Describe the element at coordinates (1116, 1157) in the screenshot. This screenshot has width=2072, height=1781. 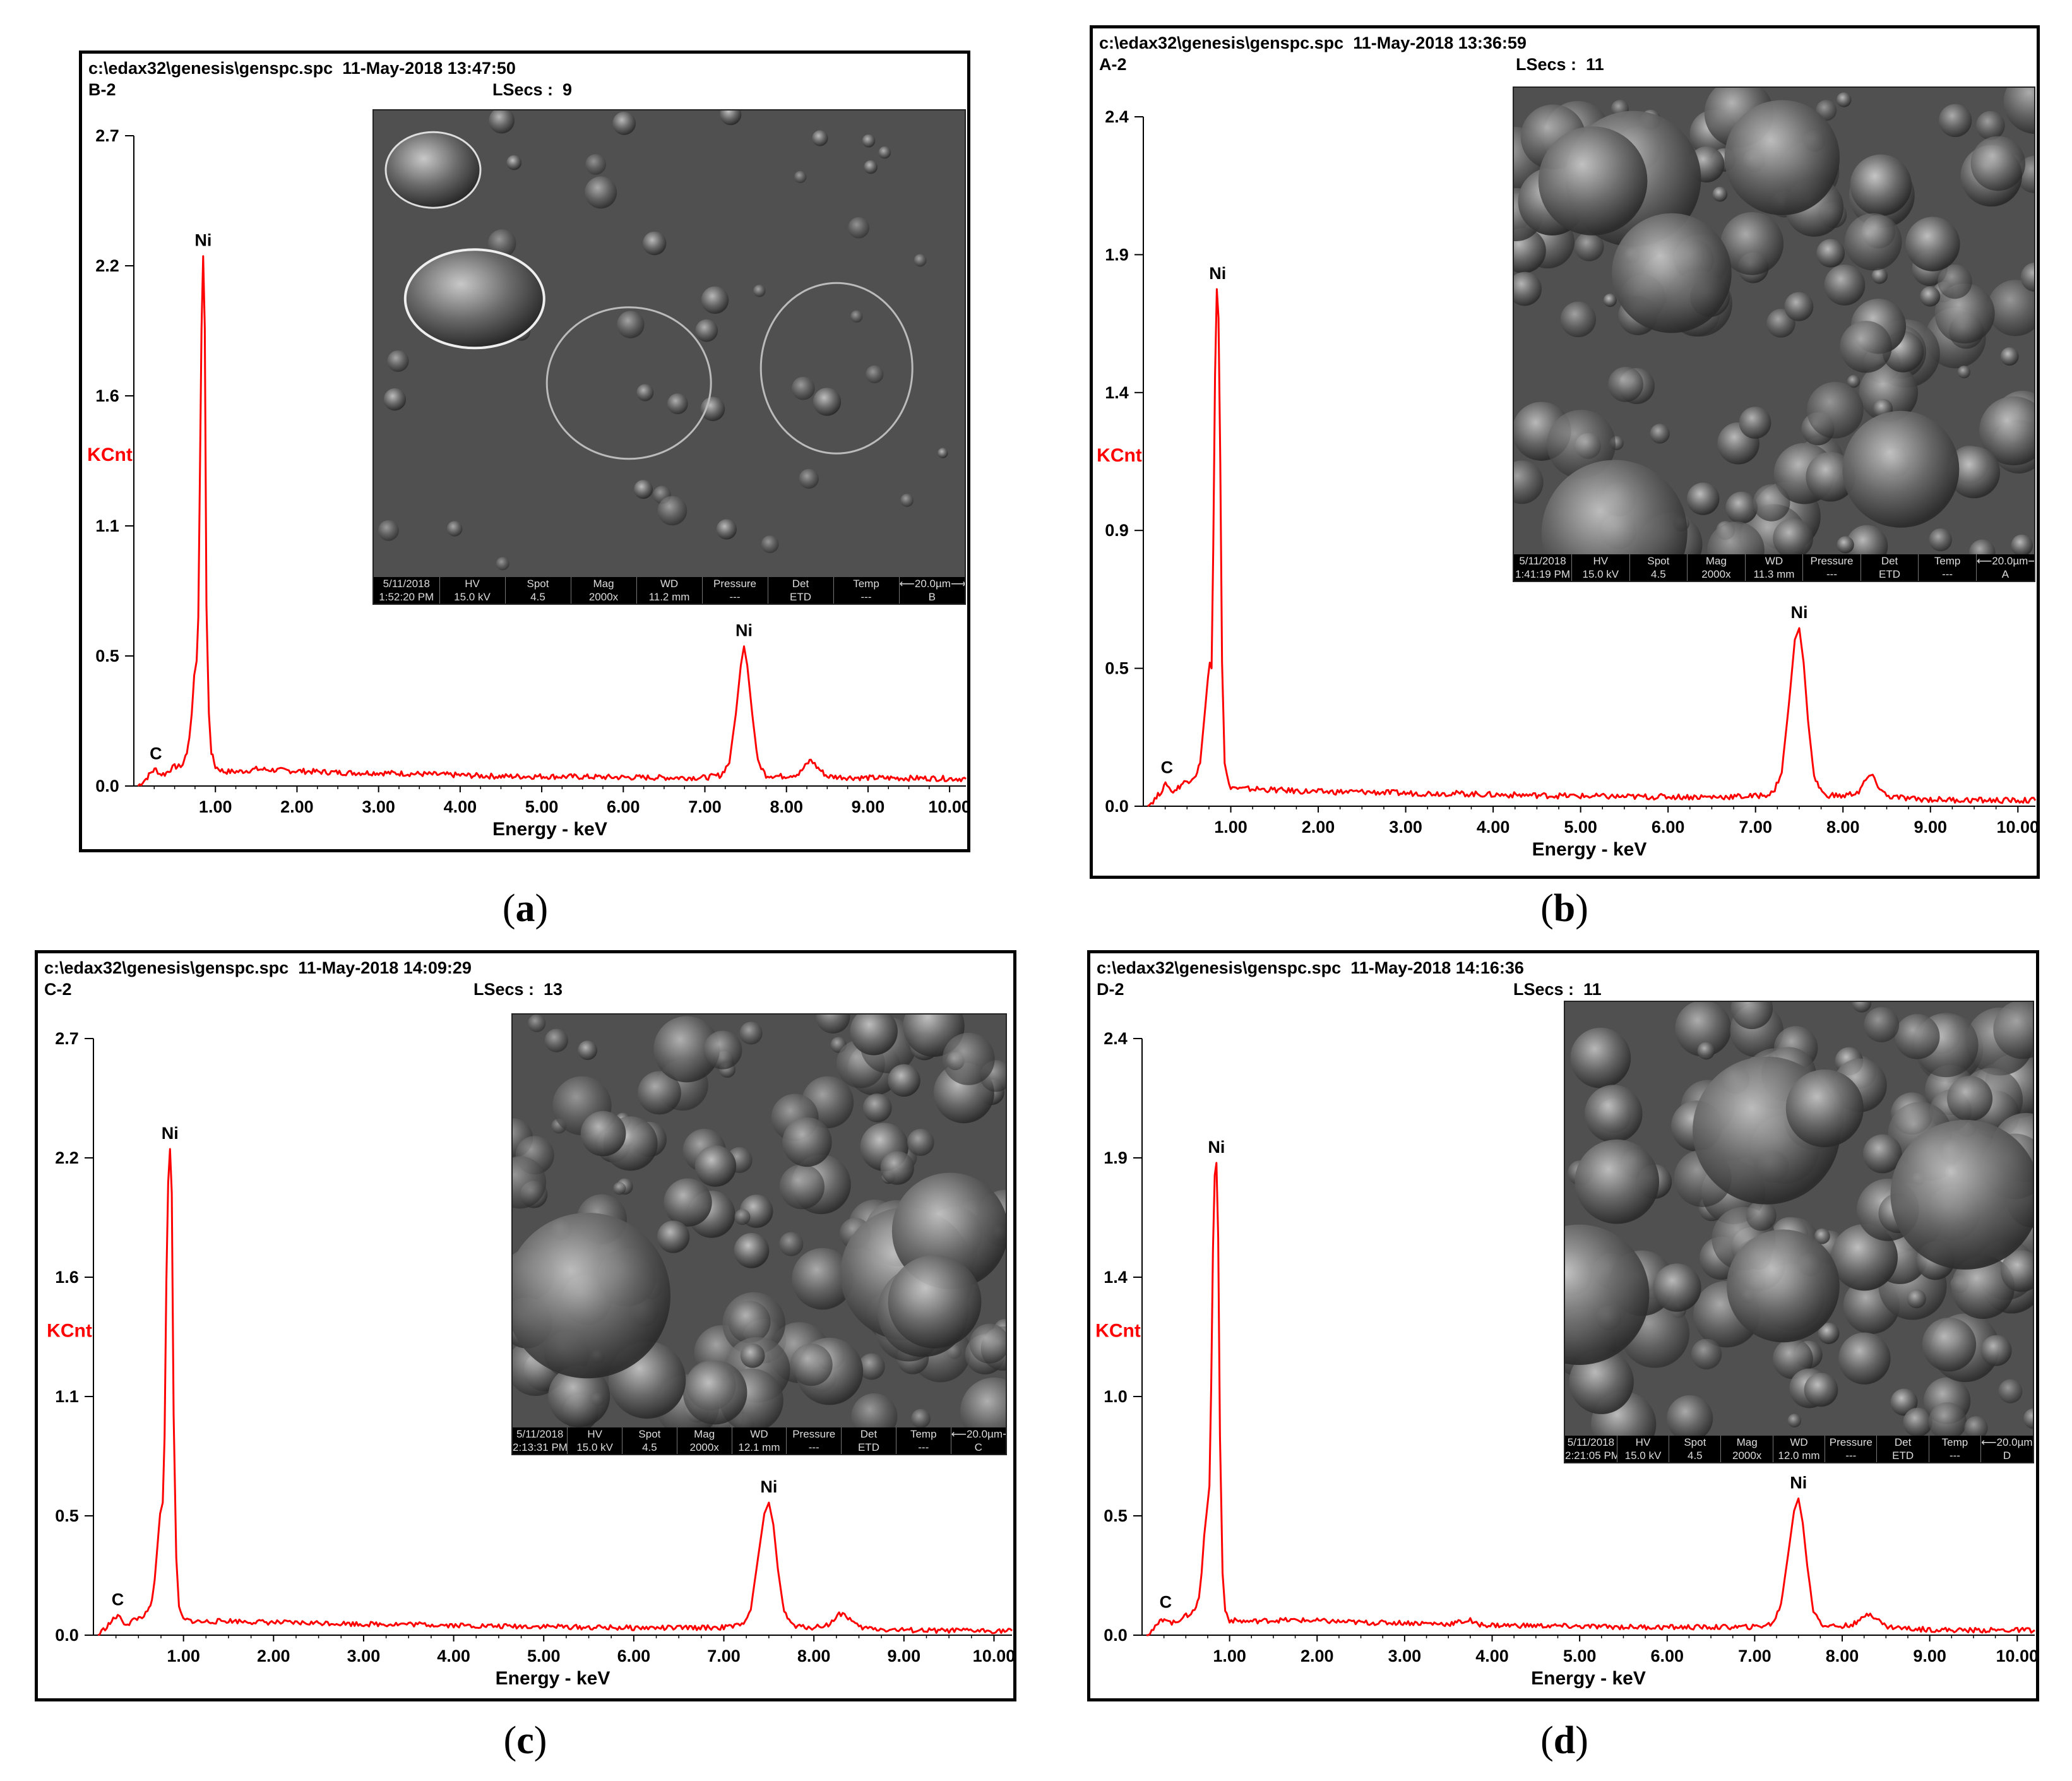
I see `y-tick-label: 1.9` at that location.